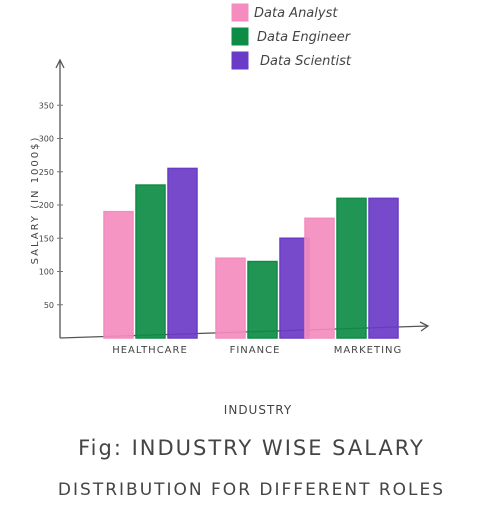 The width and height of the screenshot is (503, 512). I want to click on y-ticks: 50 100 150 200 250 300 350, so click(51, 205).